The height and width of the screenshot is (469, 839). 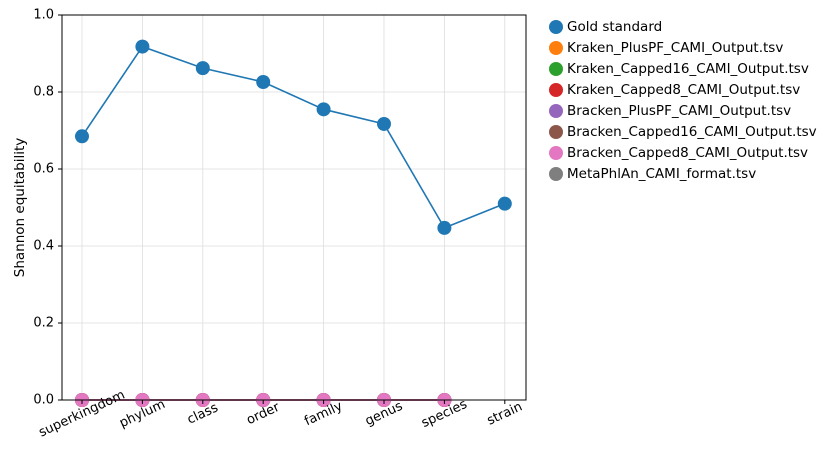 I want to click on legend-label: Gold standard, so click(x=614, y=27).